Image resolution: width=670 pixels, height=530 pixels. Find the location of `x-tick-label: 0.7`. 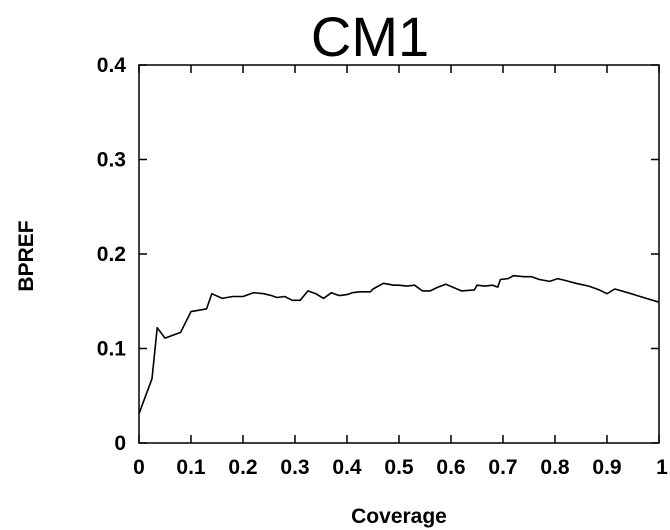

x-tick-label: 0.7 is located at coordinates (502, 467).